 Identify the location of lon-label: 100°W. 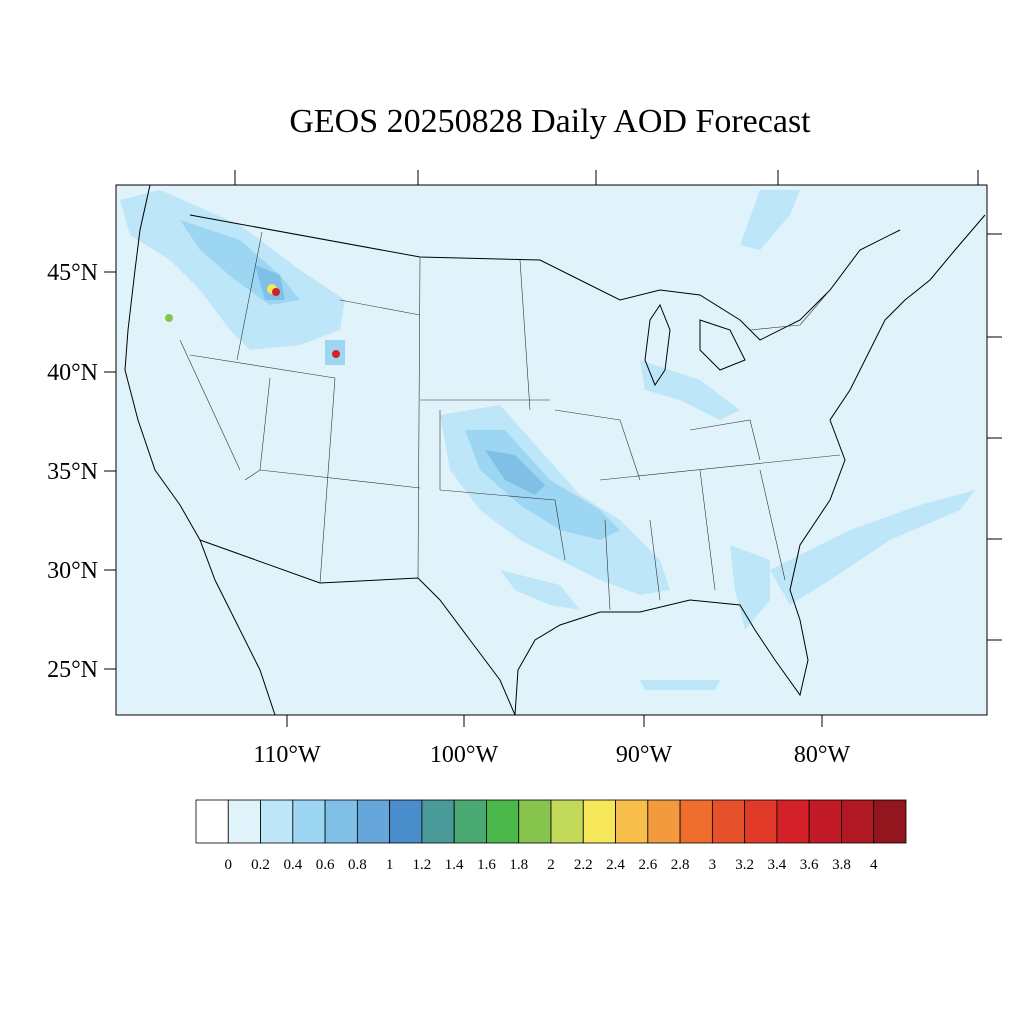
(464, 755).